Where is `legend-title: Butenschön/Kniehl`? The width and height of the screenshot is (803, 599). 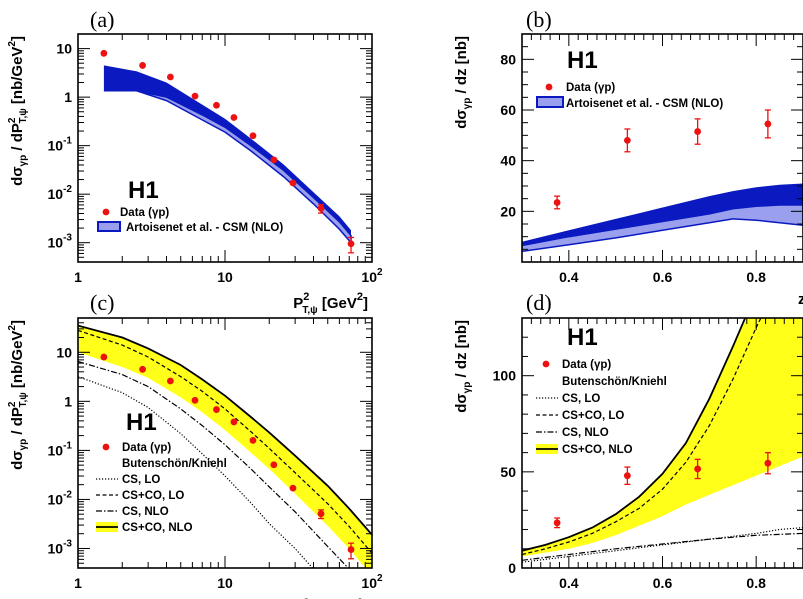 legend-title: Butenschön/Kniehl is located at coordinates (174, 464).